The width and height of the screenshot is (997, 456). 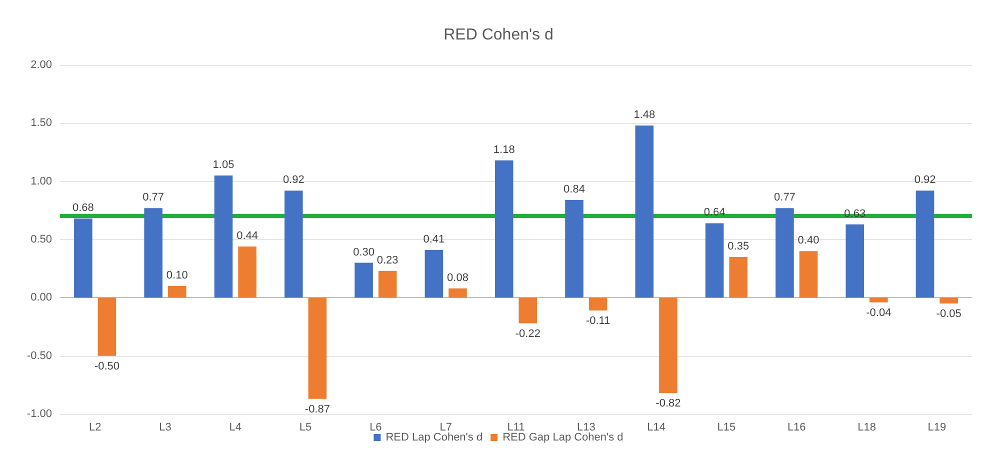 I want to click on data-label: 0.10, so click(x=177, y=276).